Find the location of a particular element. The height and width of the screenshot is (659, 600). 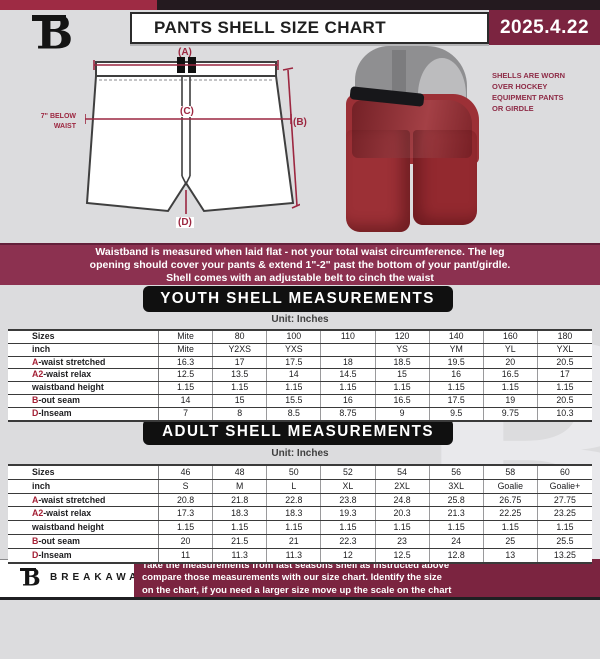

table-cell: 23 is located at coordinates (403, 541).